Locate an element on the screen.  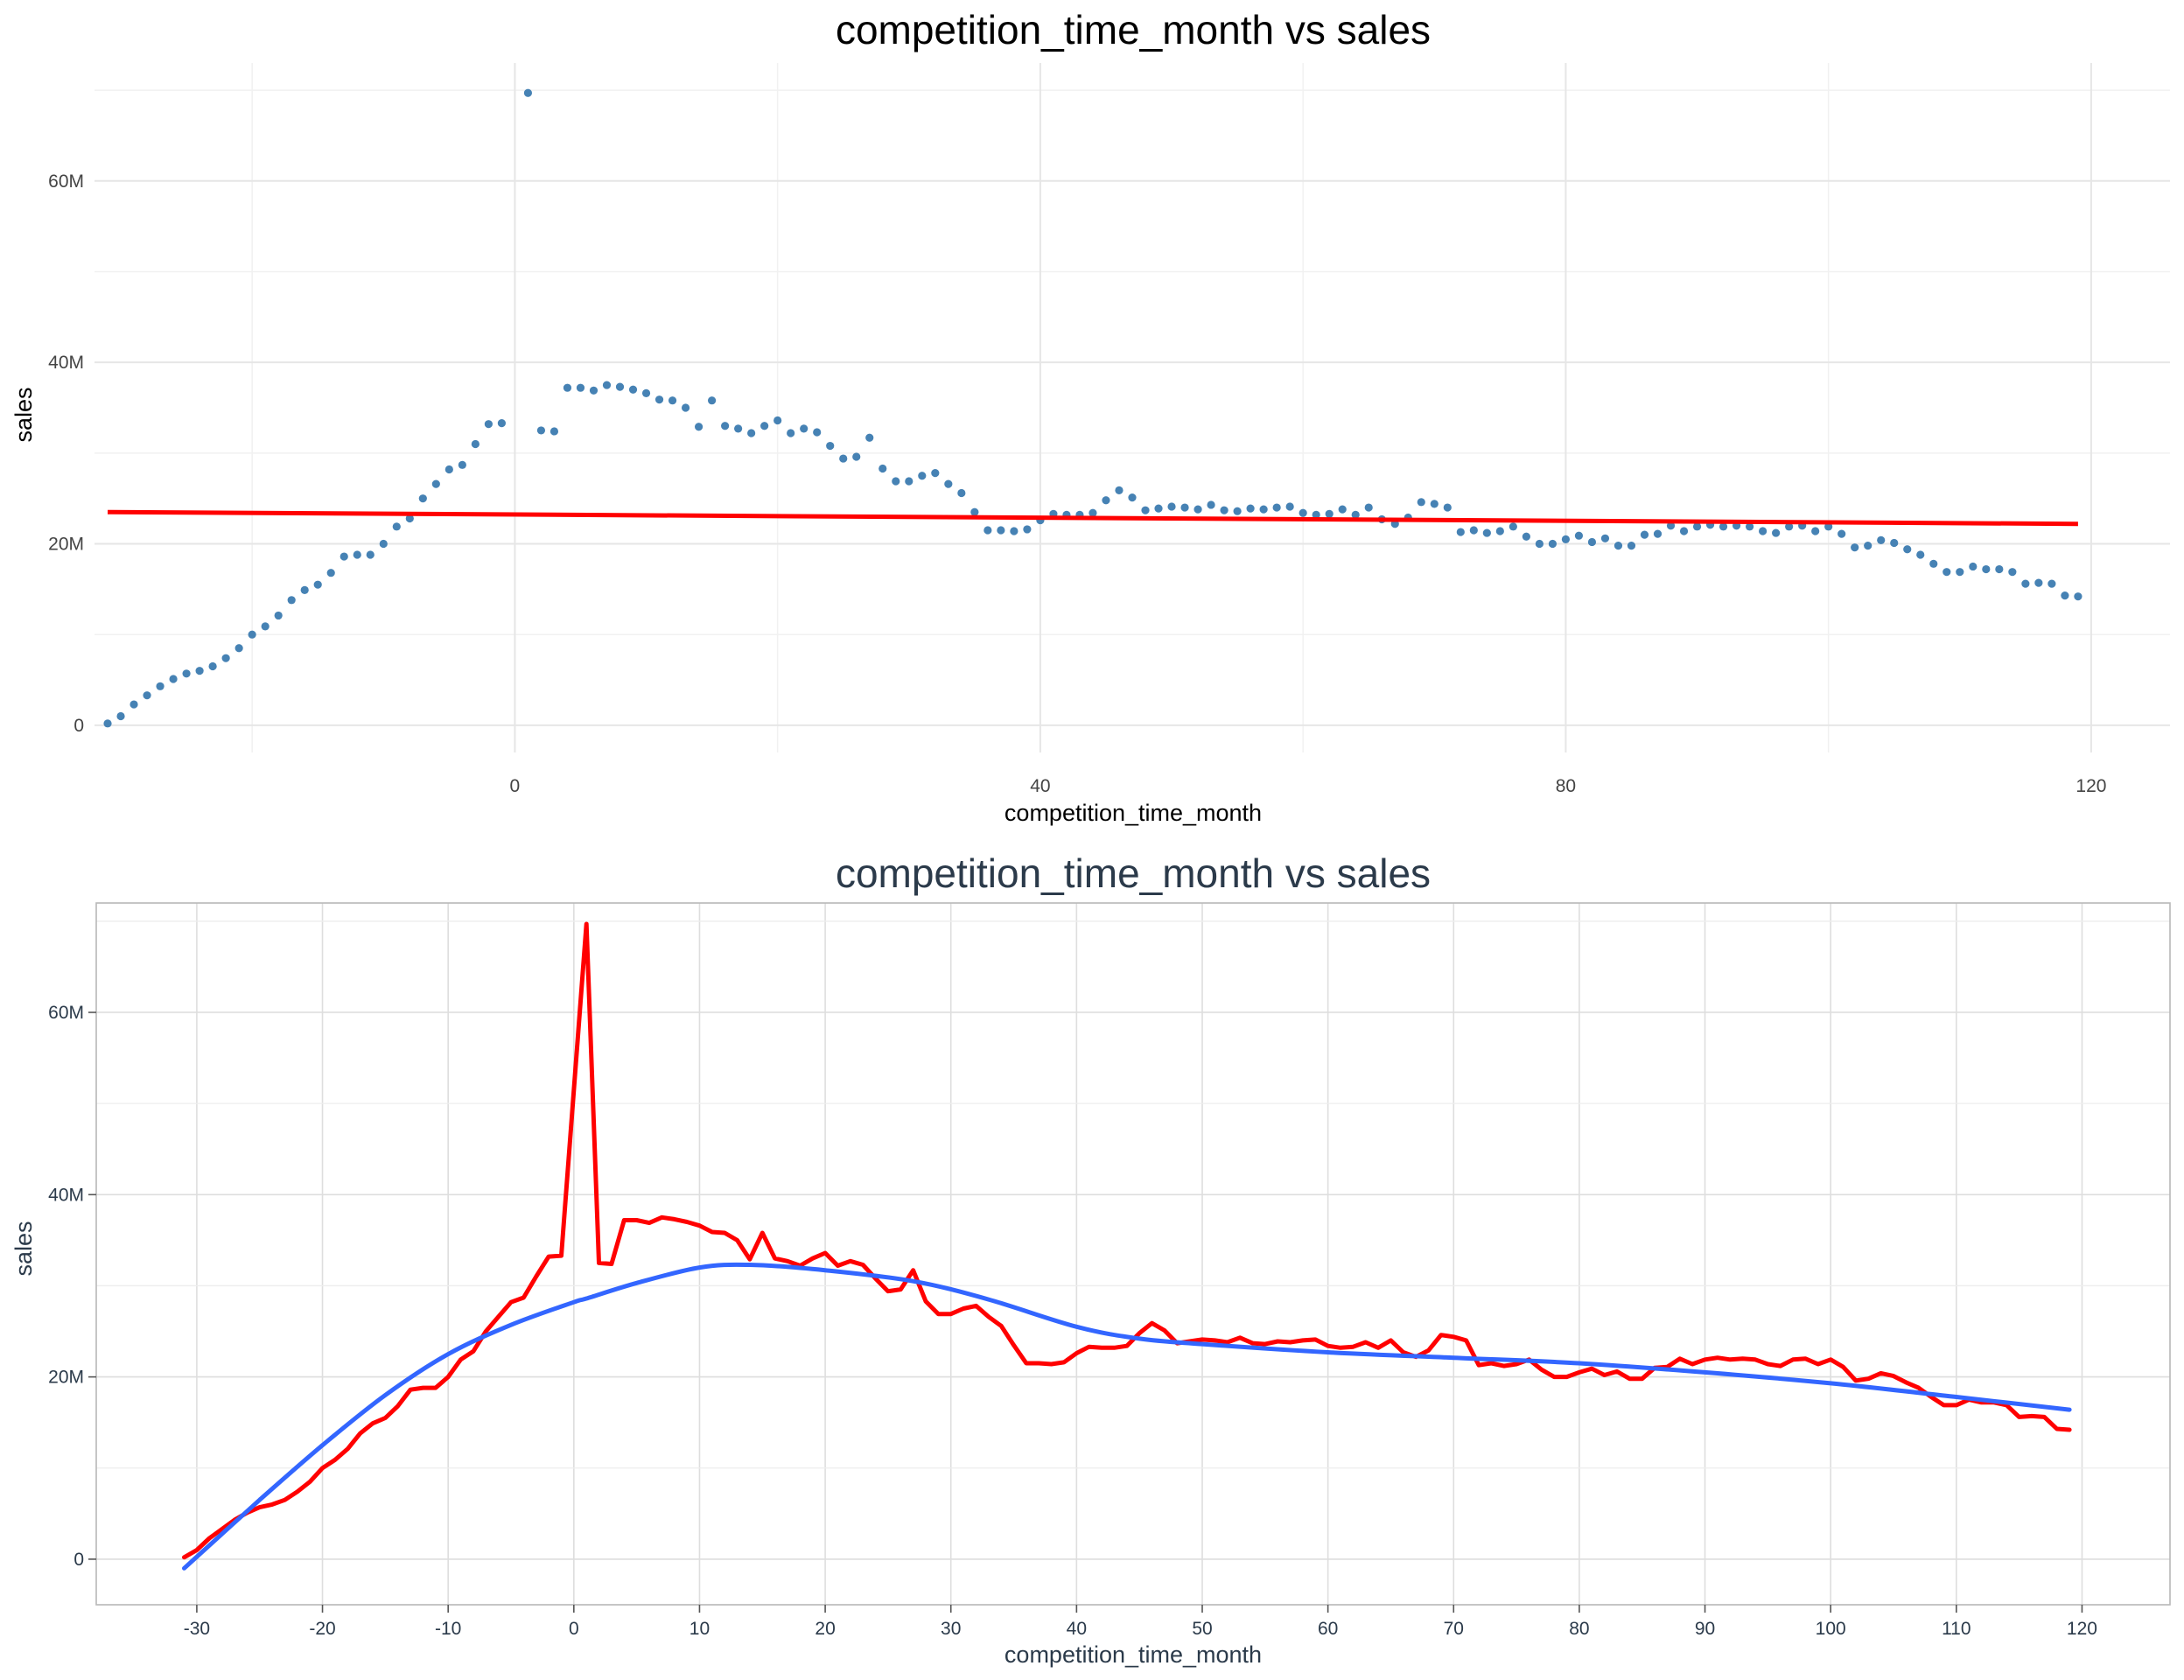
line-x-tick-label: 60 is located at coordinates (1328, 1629).